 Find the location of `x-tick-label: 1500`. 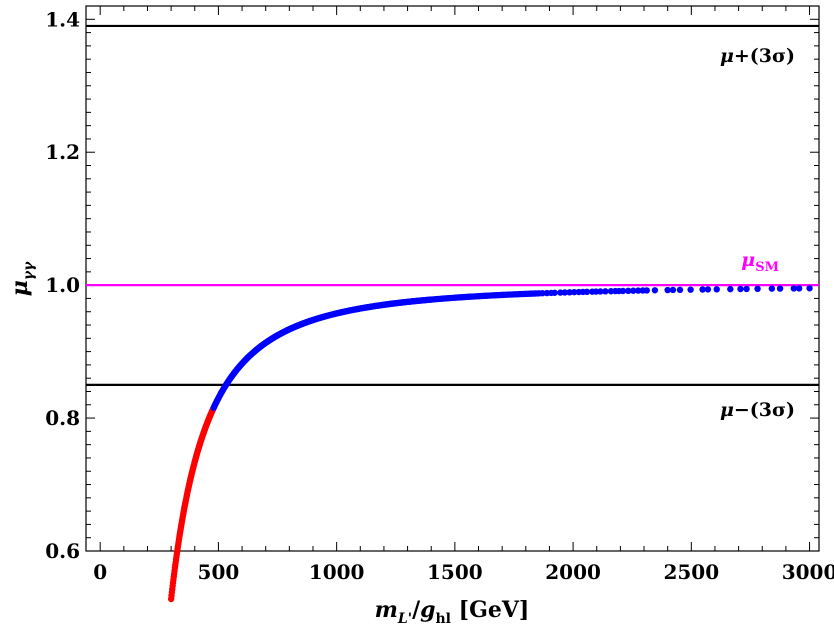

x-tick-label: 1500 is located at coordinates (455, 572).